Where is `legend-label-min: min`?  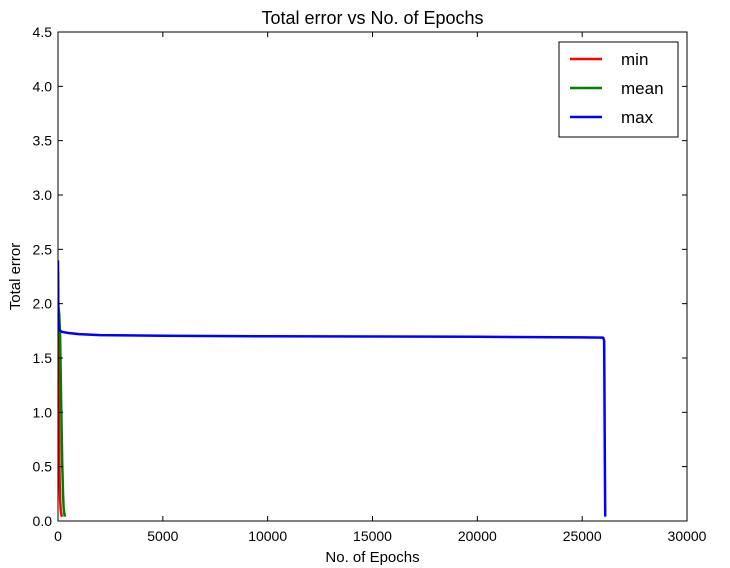
legend-label-min: min is located at coordinates (634, 59).